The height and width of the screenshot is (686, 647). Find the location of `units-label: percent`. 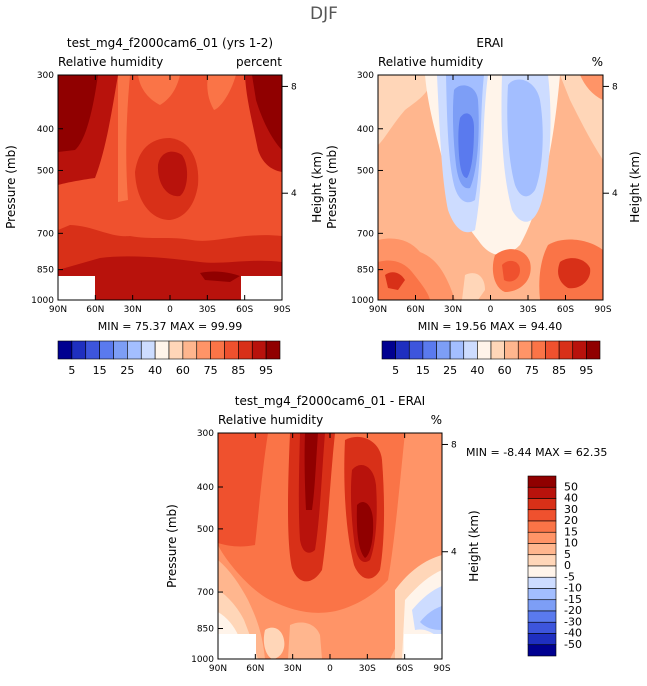

units-label: percent is located at coordinates (259, 62).